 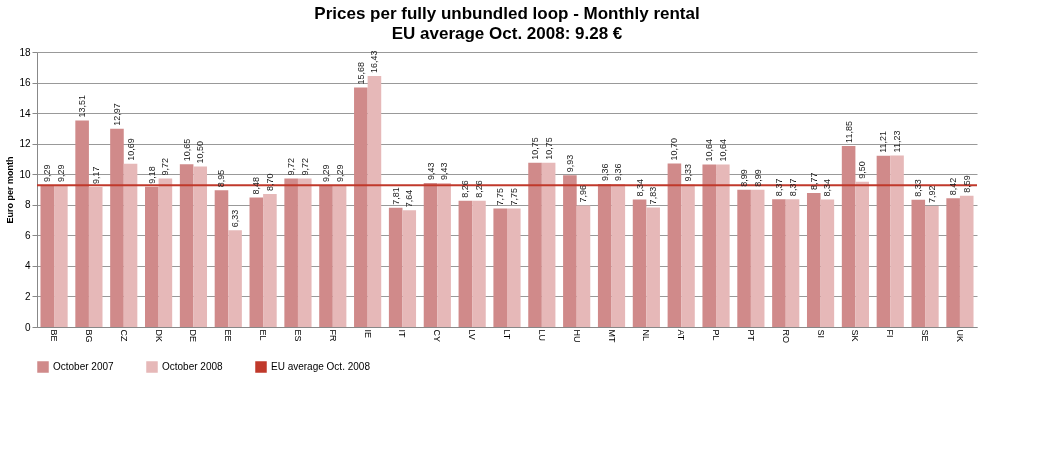 What do you see at coordinates (507, 13) in the screenshot?
I see `chart-title: Prices per fully unbundled loop - Monthly rental` at bounding box center [507, 13].